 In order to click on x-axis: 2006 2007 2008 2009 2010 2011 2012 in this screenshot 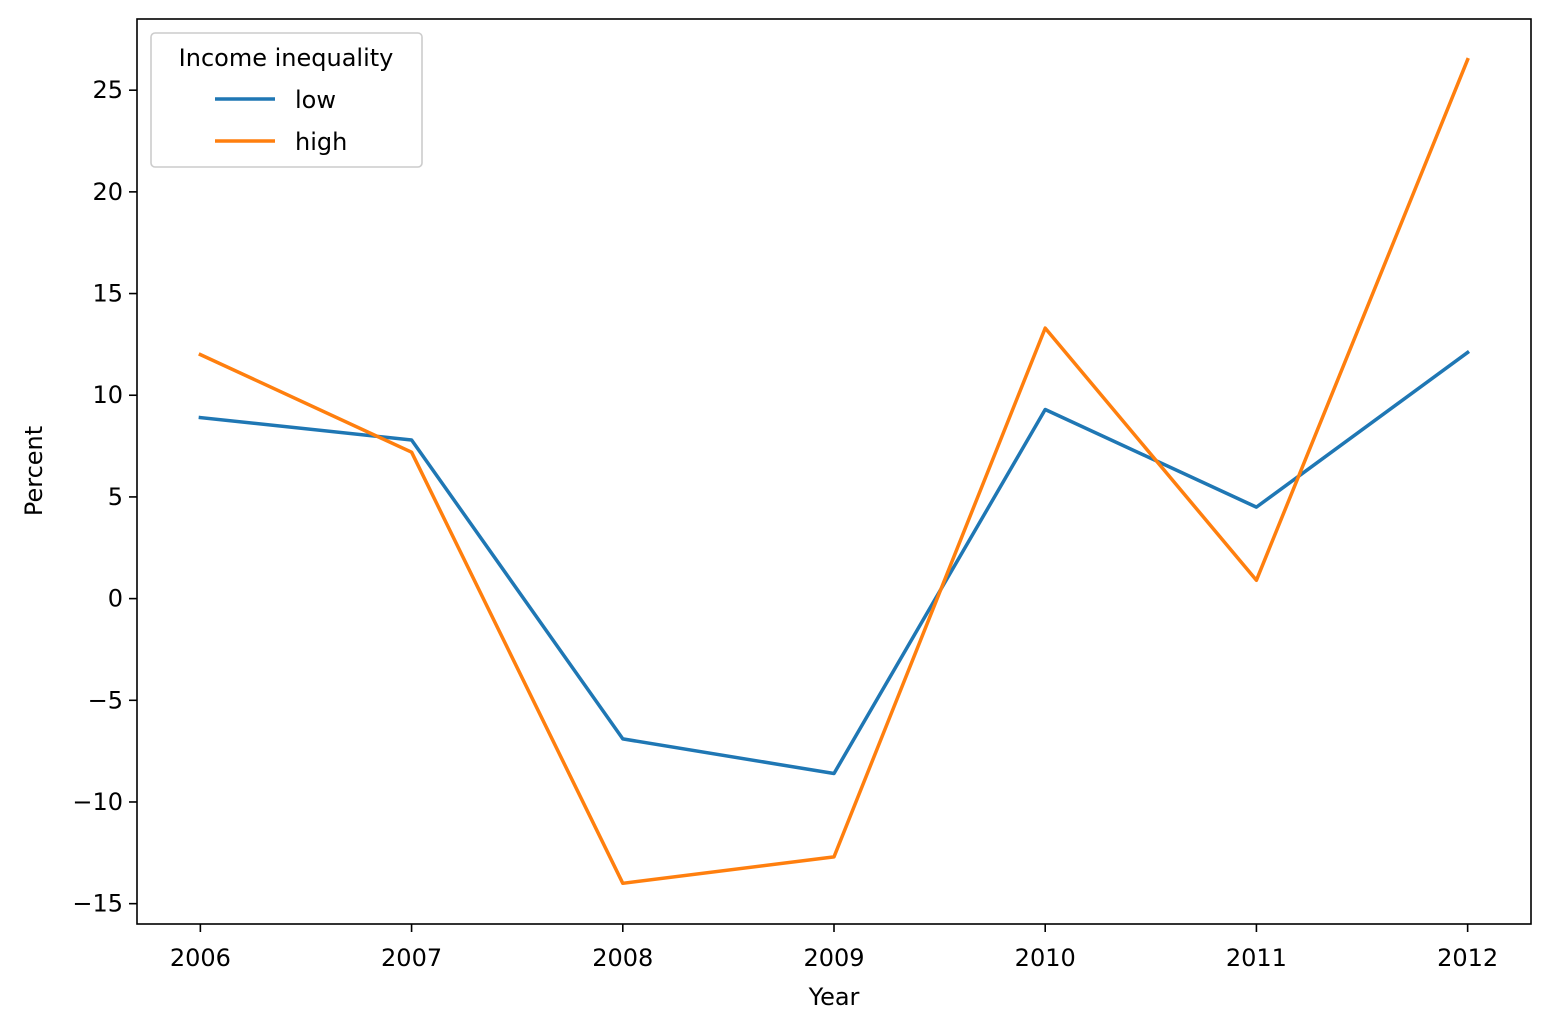, I will do `click(834, 948)`.